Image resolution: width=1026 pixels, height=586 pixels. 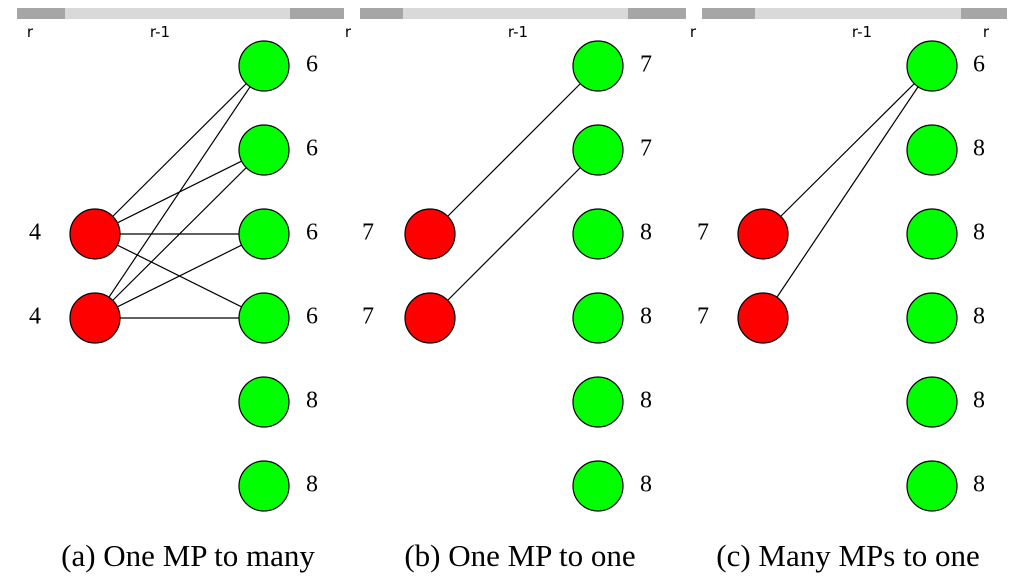 I want to click on caption: (b) One MP to one, so click(x=519, y=555).